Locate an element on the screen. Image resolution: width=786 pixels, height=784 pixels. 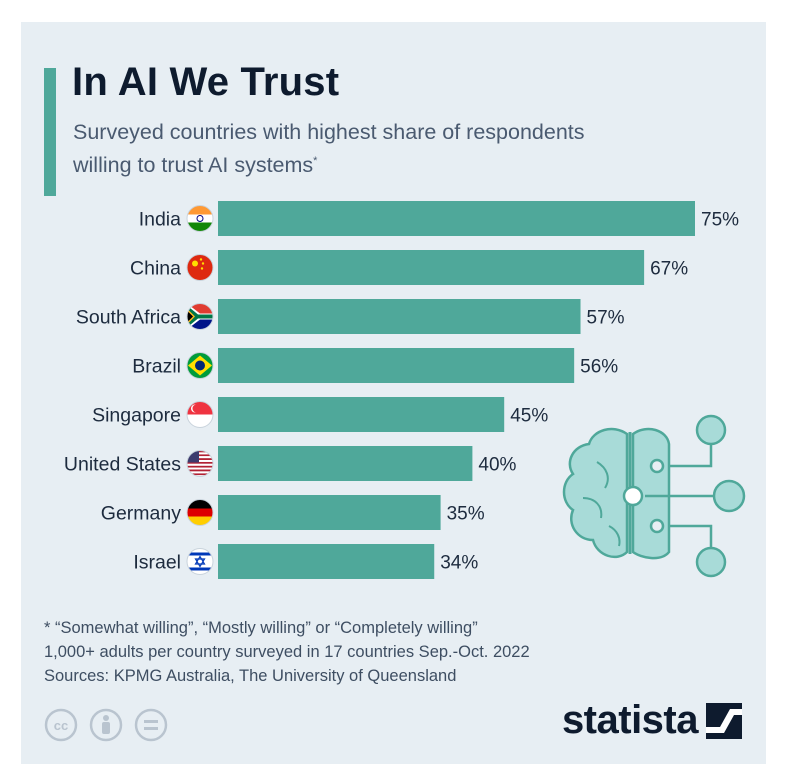
subtitle-footnote-mark: * is located at coordinates (315, 161).